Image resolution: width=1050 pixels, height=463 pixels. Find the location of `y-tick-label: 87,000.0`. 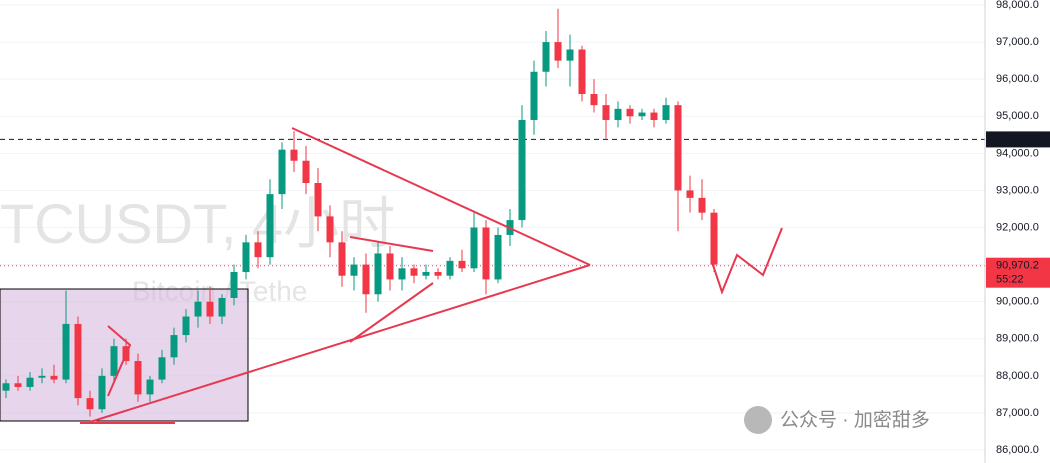

y-tick-label: 87,000.0 is located at coordinates (1017, 413).